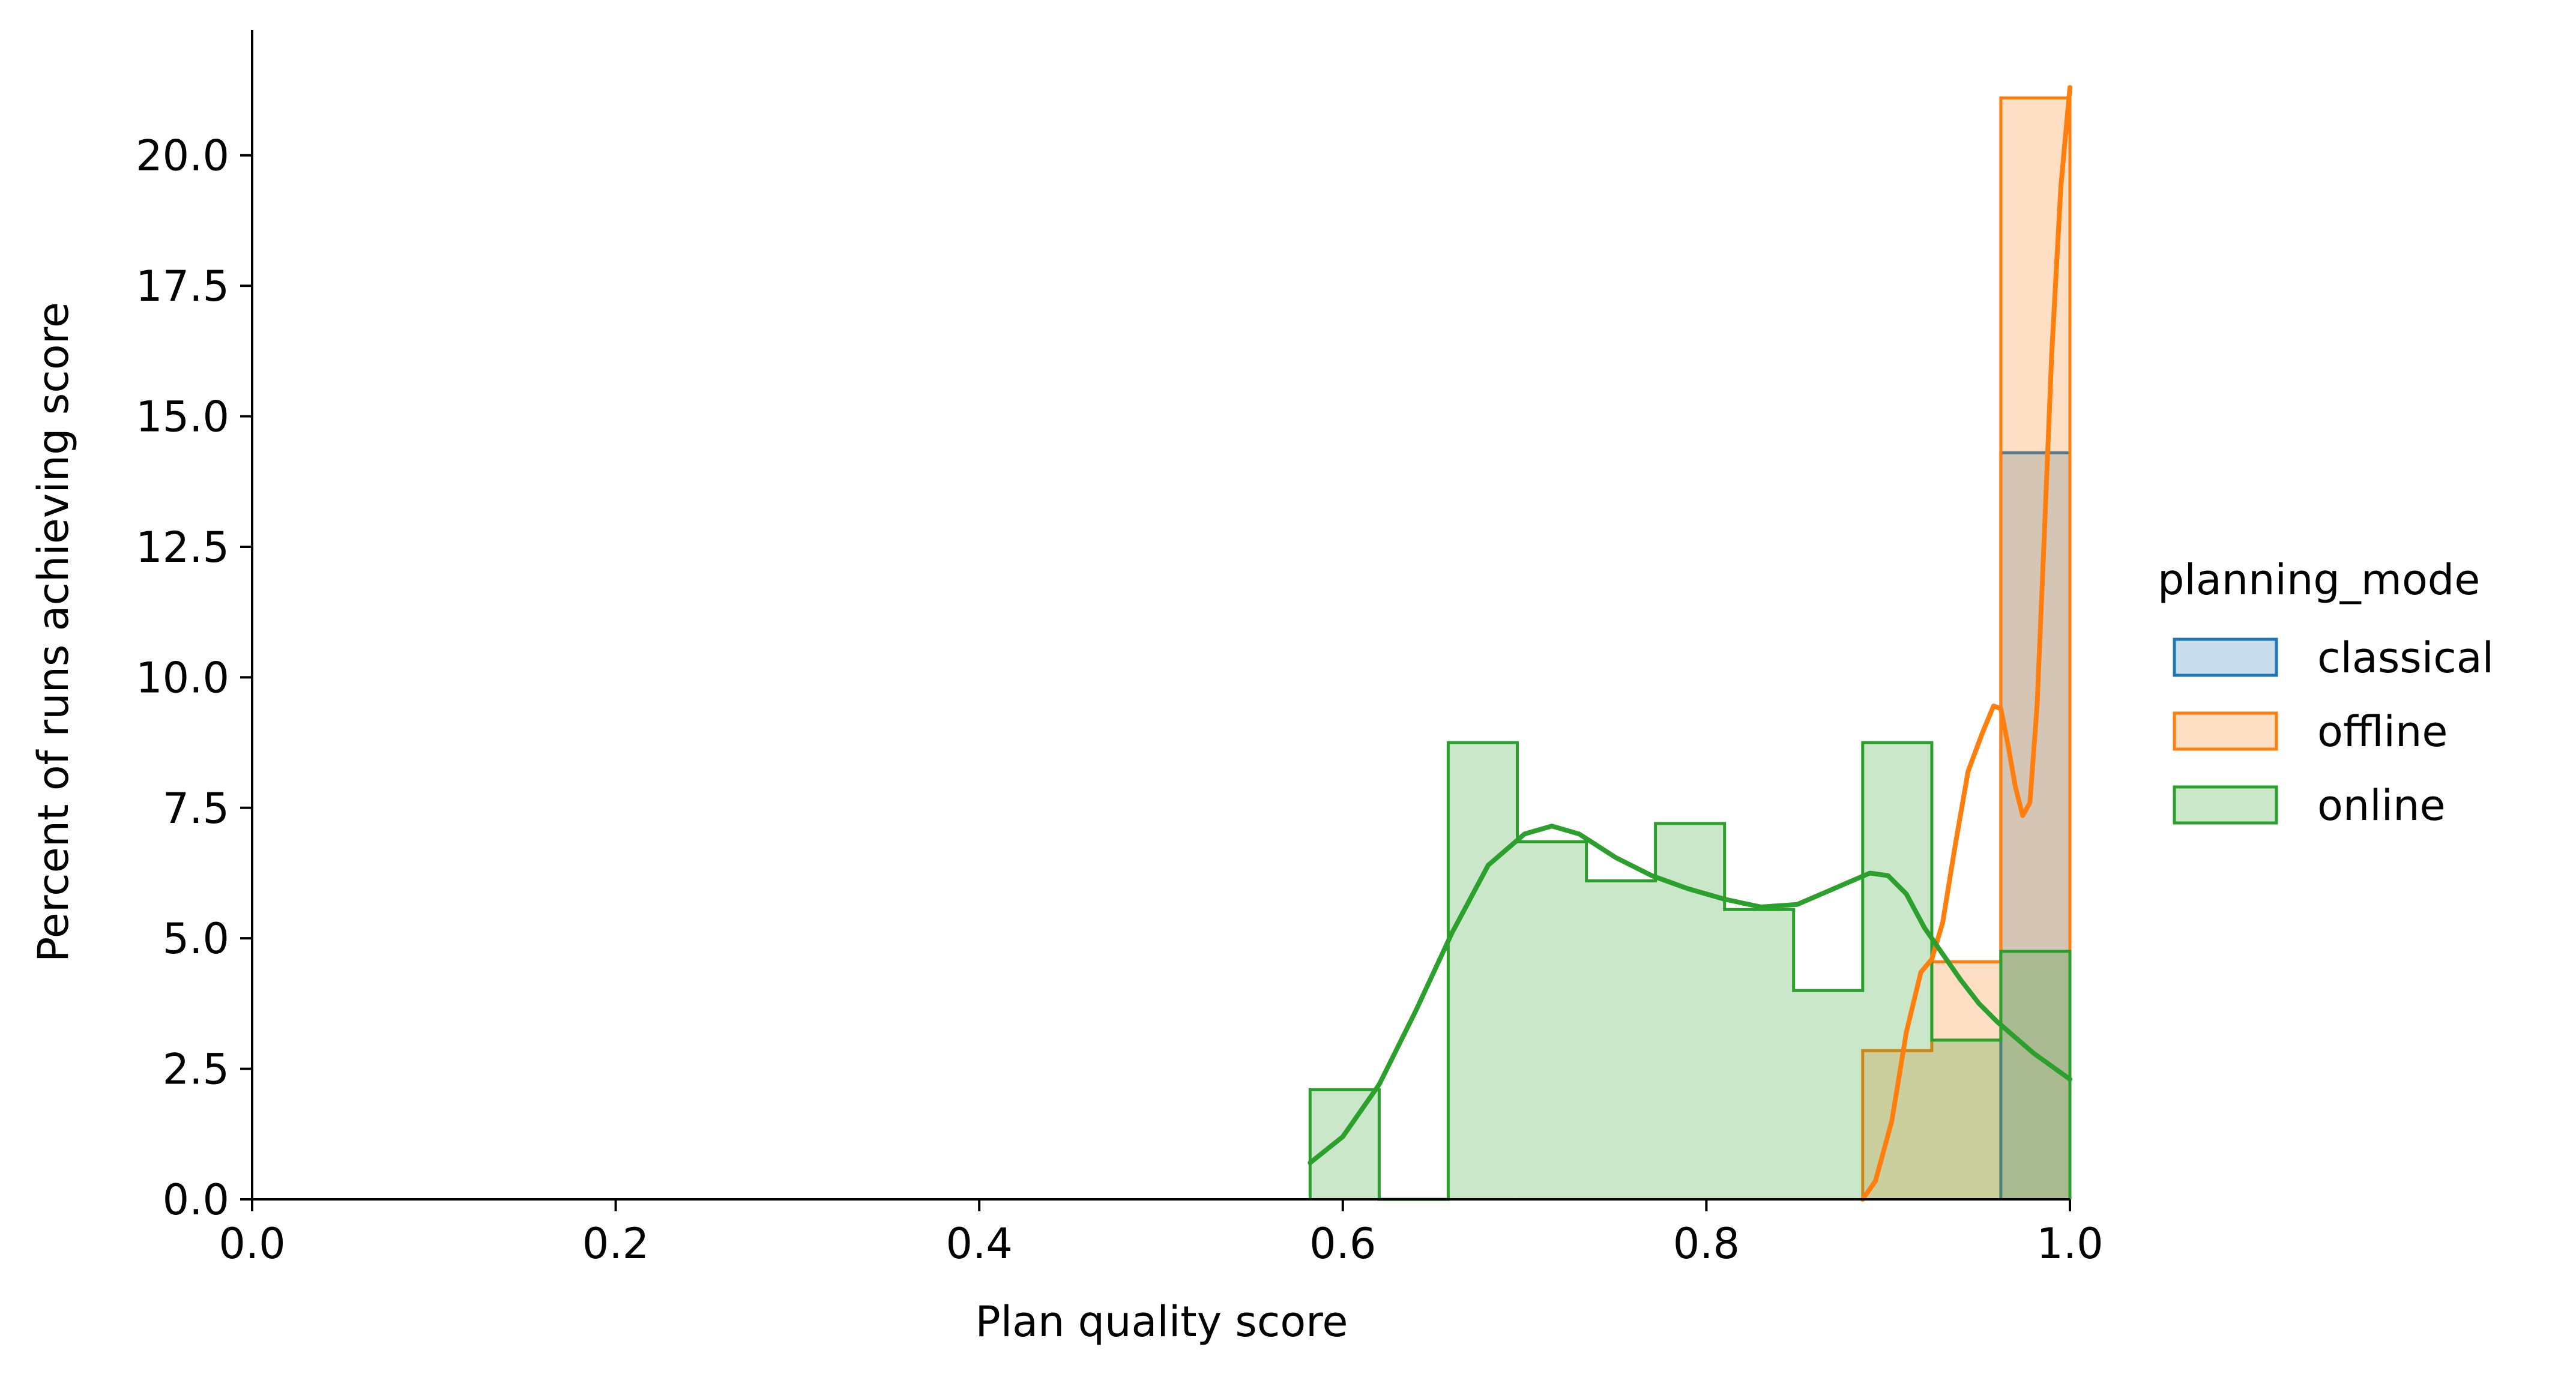  Describe the element at coordinates (979, 1243) in the screenshot. I see `x-tick-label: 0.4` at that location.